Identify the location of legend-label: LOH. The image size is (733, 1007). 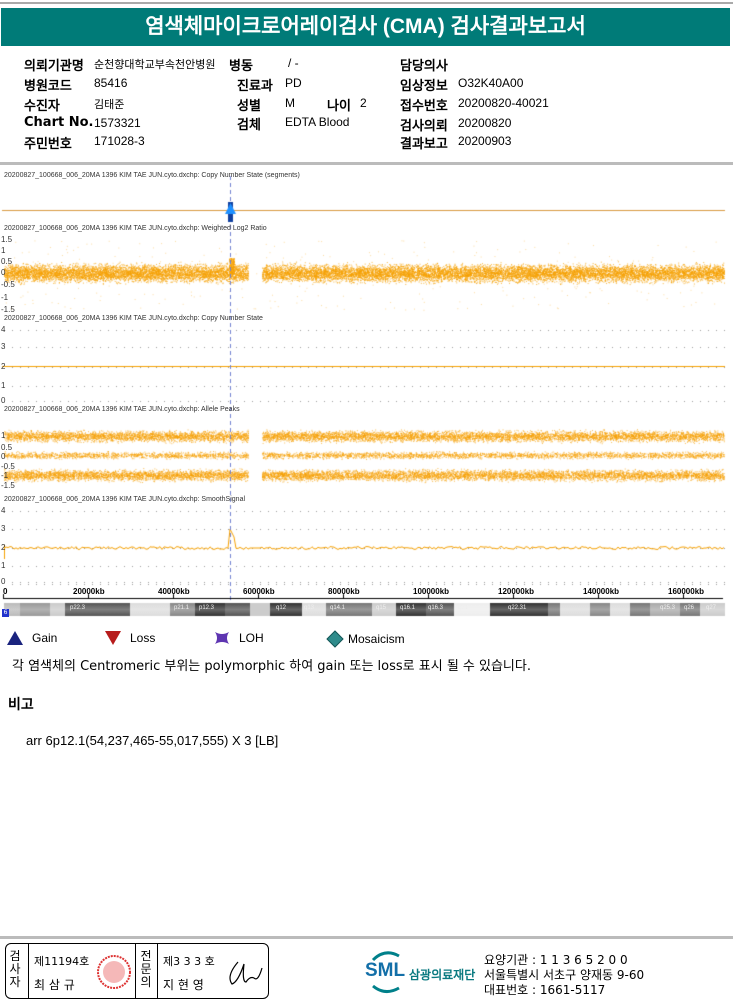
(251, 638).